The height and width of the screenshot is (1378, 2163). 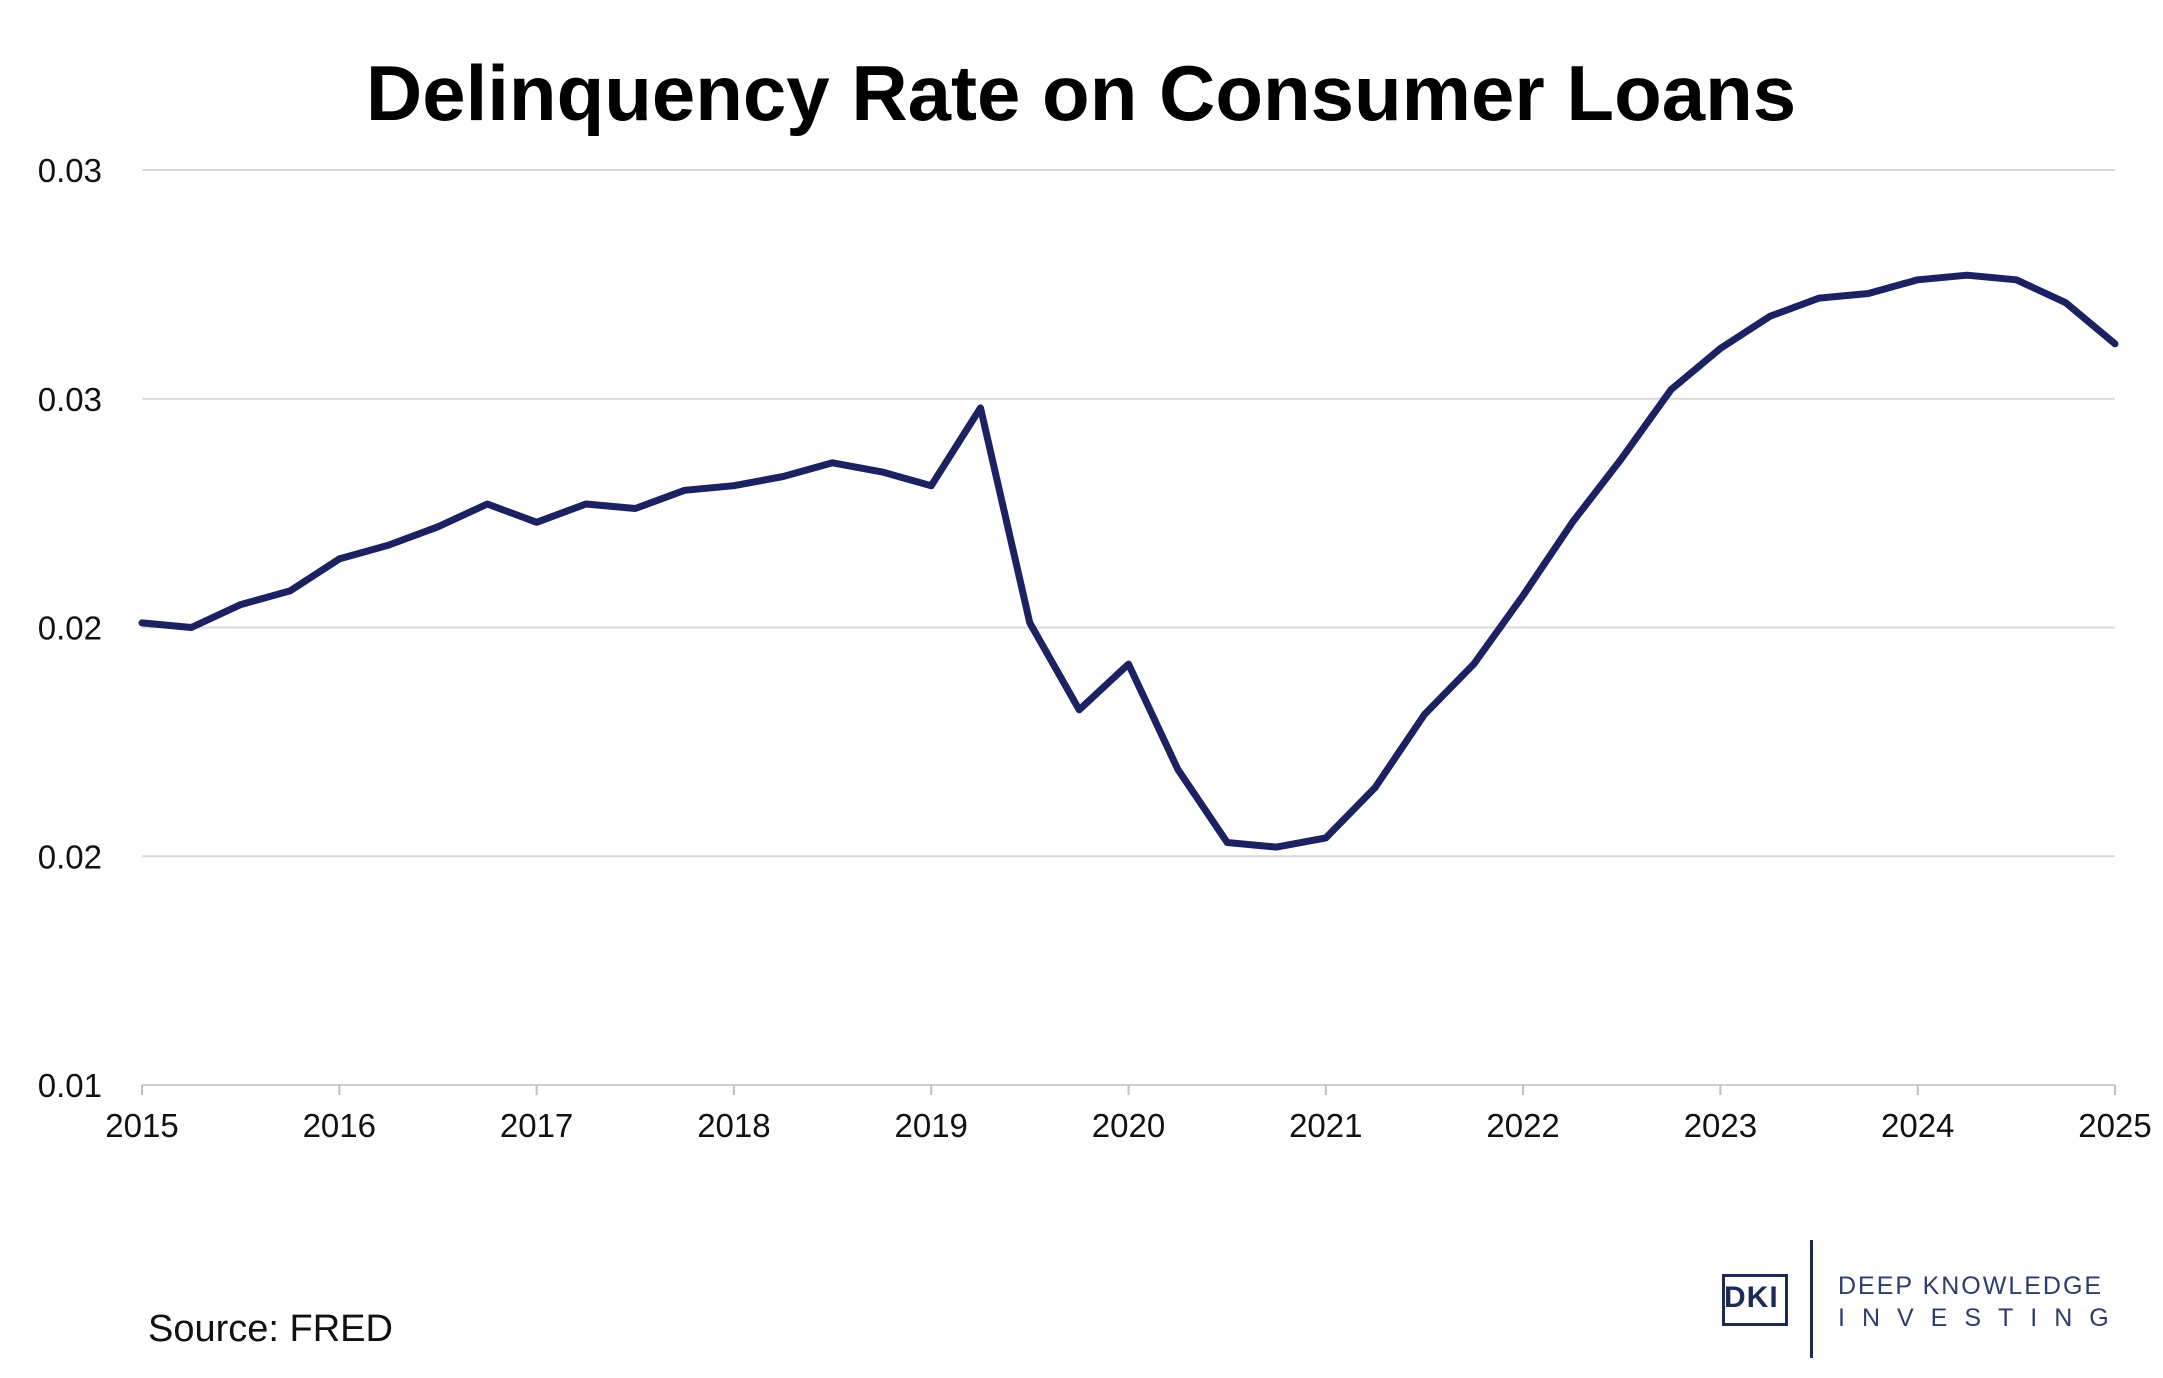 What do you see at coordinates (1982, 1318) in the screenshot?
I see `logo-name-line2: INVESTING` at bounding box center [1982, 1318].